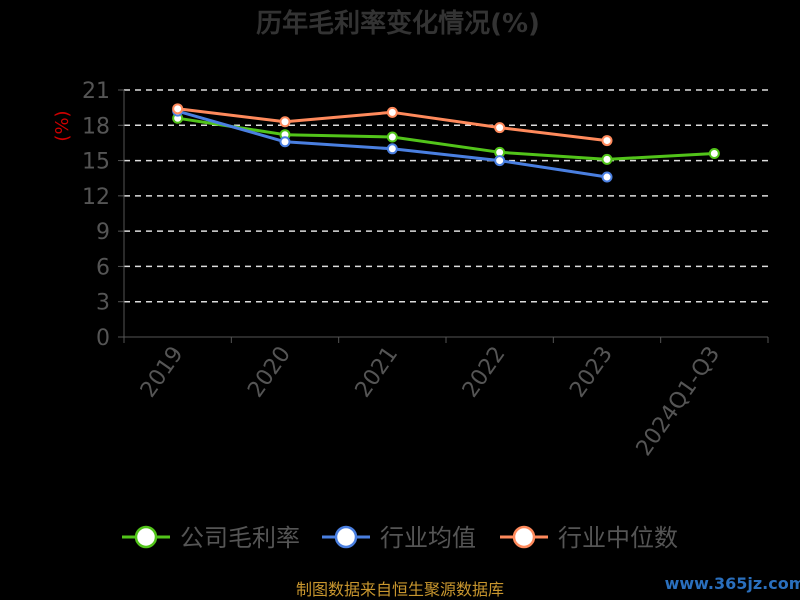 The image size is (800, 600). Describe the element at coordinates (679, 401) in the screenshot. I see `x-tick-label: 2024Q1-Q3` at that location.